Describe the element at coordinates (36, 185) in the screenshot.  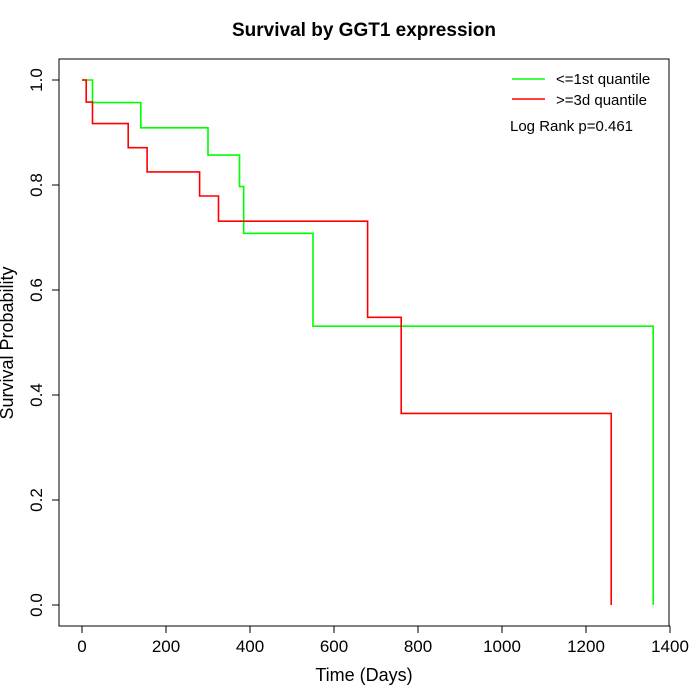
I see `y-tick-label: 0.8` at that location.